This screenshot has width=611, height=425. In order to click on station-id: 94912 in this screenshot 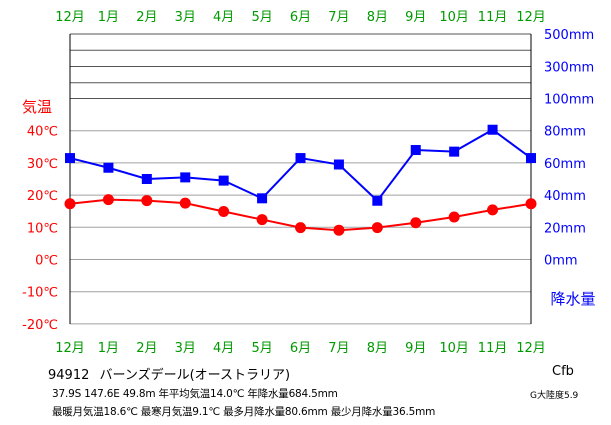, I will do `click(69, 375)`.